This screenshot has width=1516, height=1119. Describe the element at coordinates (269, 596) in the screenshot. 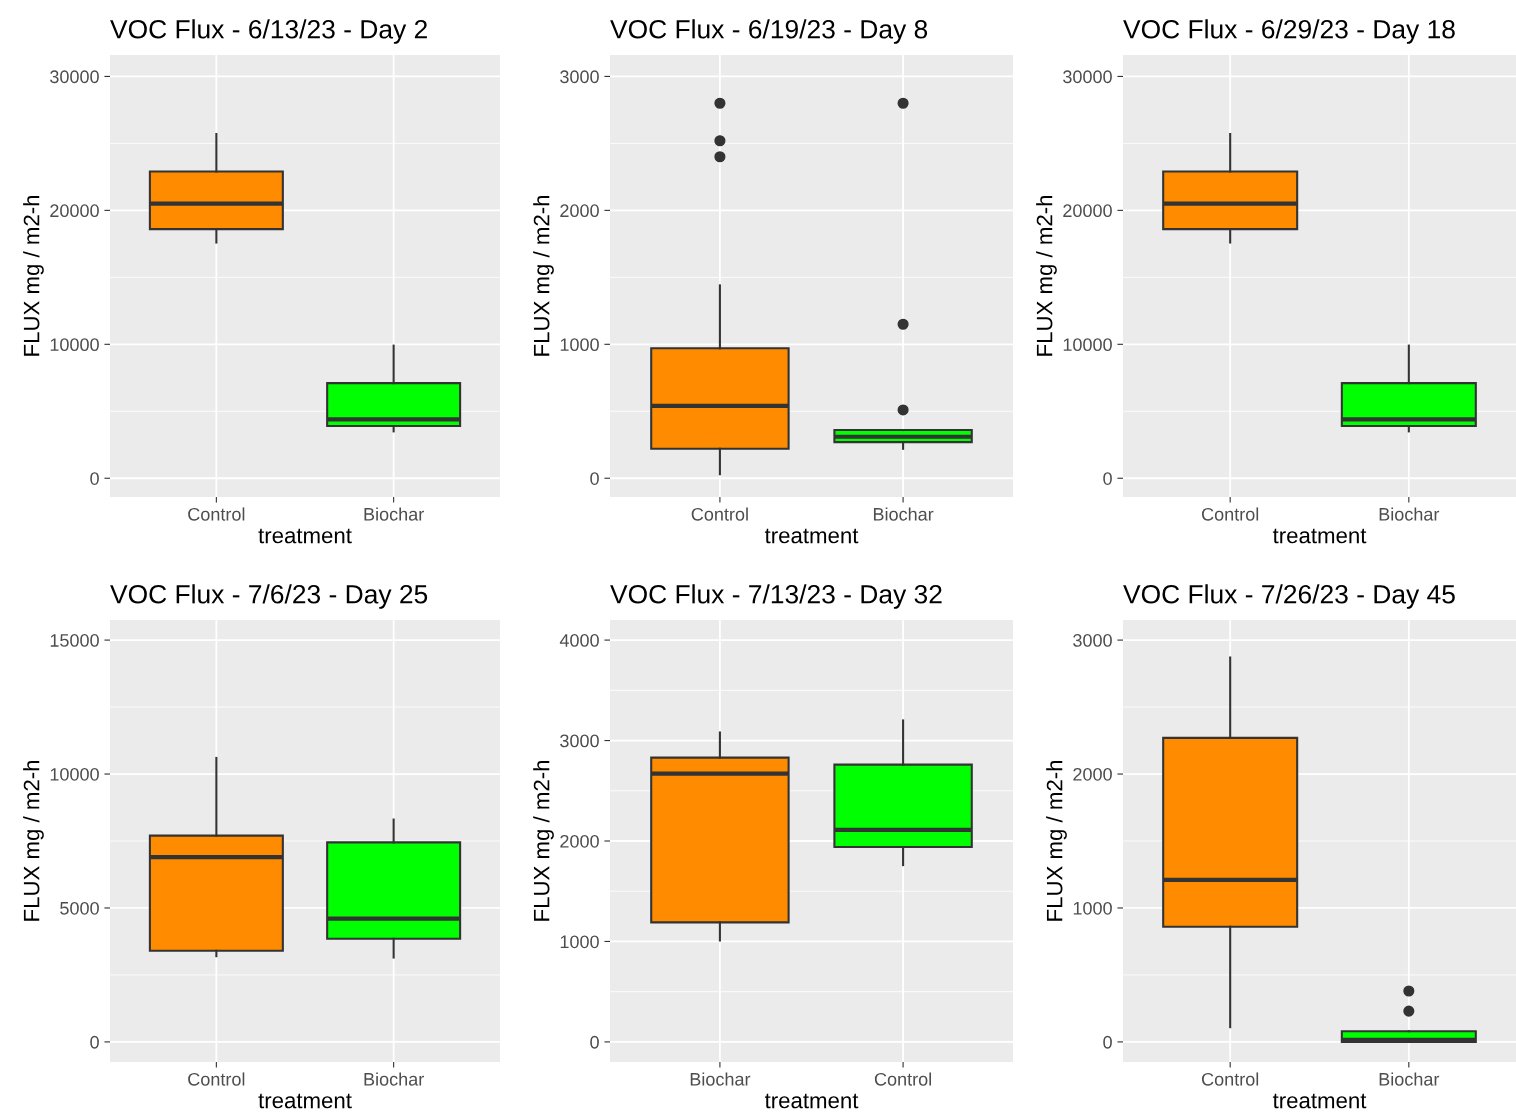

I see `chart-title: VOC Flux - 7/6/23 - Day 25` at that location.